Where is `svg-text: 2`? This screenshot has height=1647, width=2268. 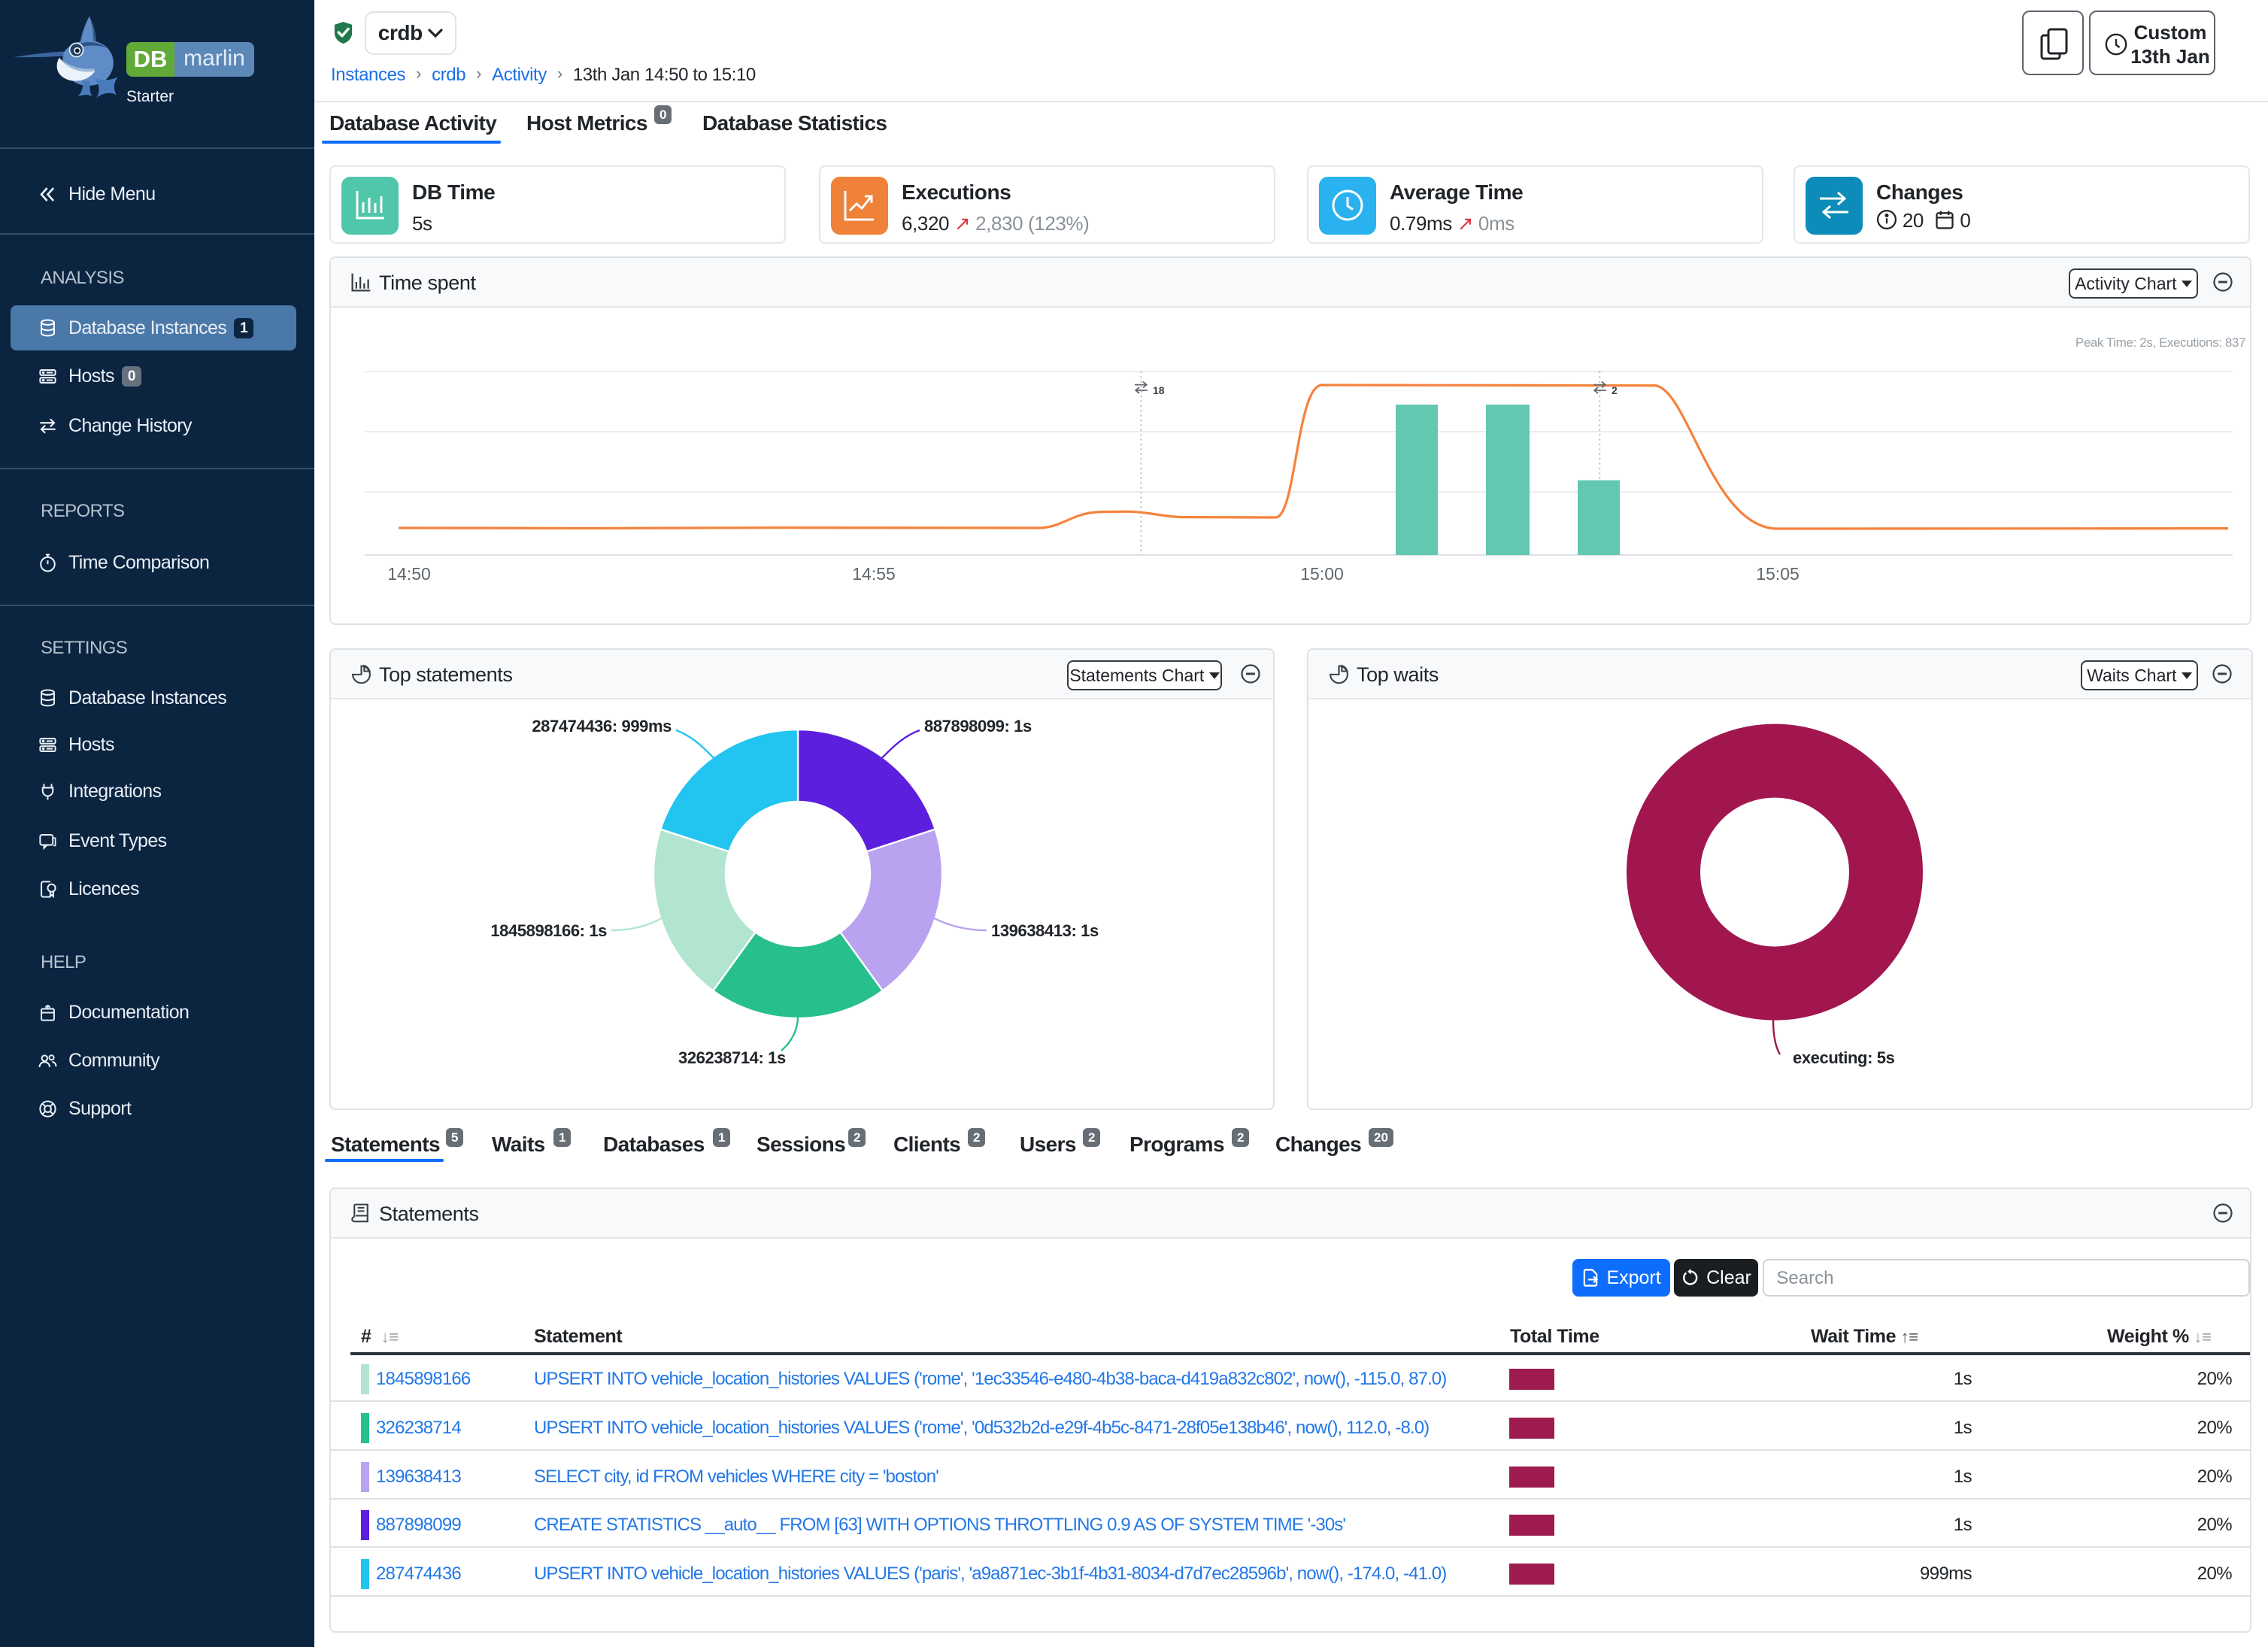 svg-text: 2 is located at coordinates (1615, 390).